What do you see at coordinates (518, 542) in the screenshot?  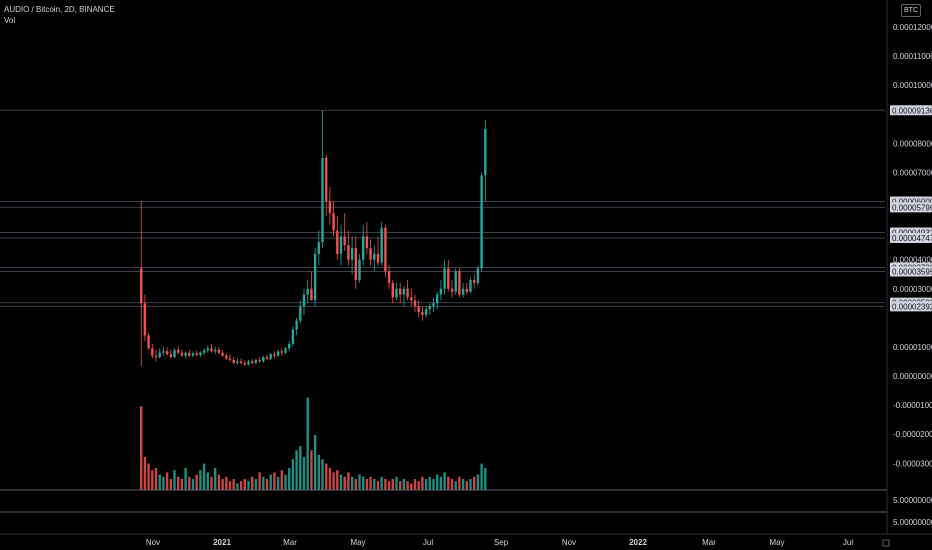 I see `time-axis: Nov 2021 Mar May Jul Sep Nov 2022 Mar May Jul` at bounding box center [518, 542].